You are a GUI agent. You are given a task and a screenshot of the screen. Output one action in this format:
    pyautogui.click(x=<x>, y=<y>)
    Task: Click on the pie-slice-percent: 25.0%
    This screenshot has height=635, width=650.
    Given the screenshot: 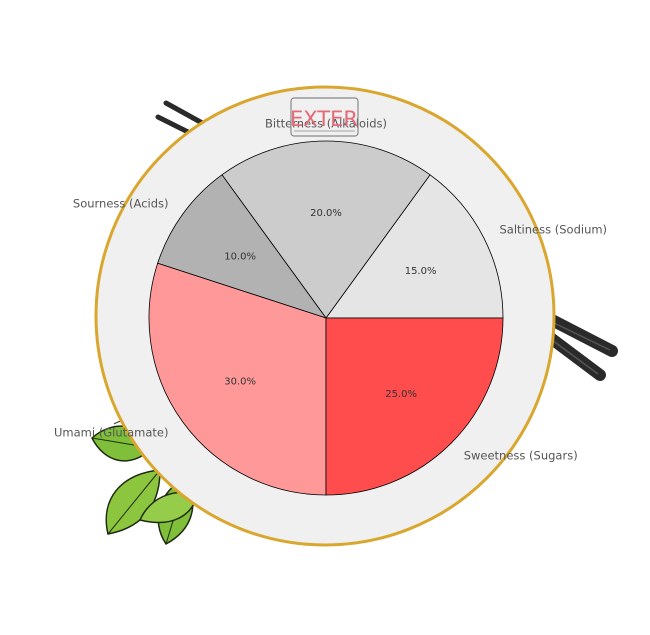 What is the action you would take?
    pyautogui.click(x=401, y=394)
    